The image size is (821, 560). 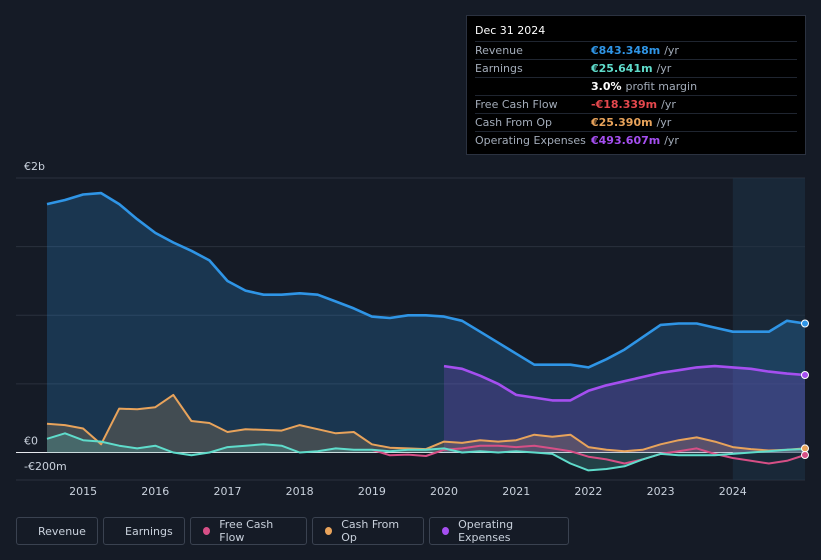 I want to click on tooltip-label: Earnings, so click(x=499, y=68).